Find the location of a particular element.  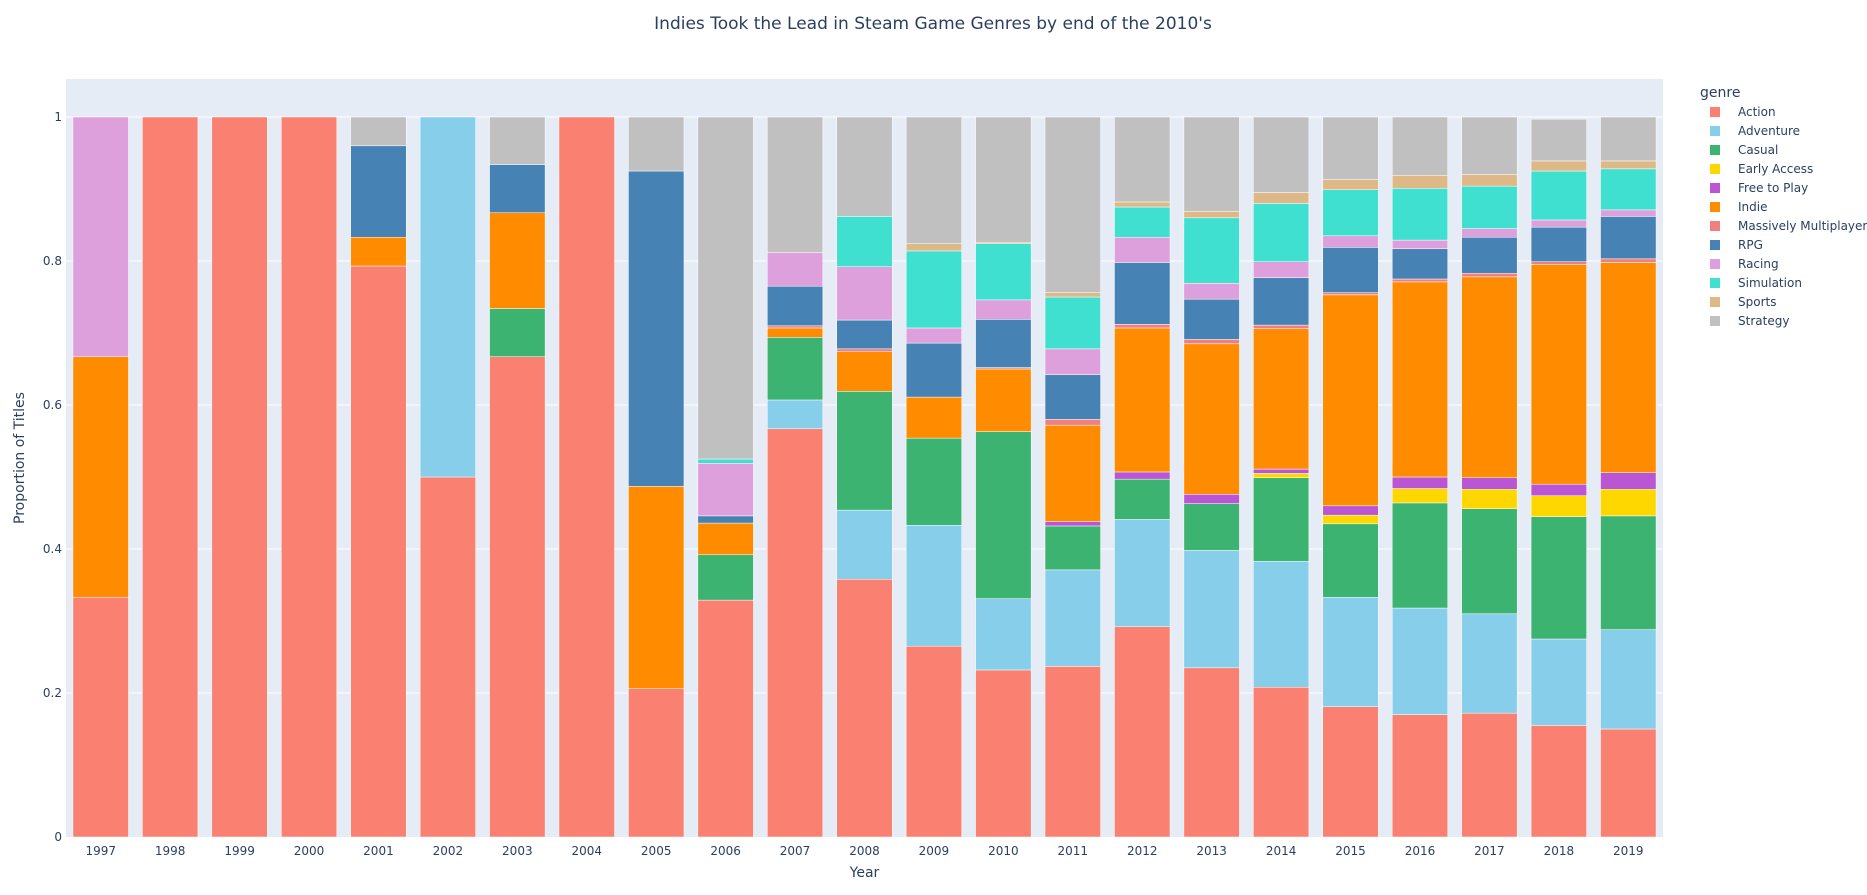

legend-item-rpg: RPG is located at coordinates (1736, 245).